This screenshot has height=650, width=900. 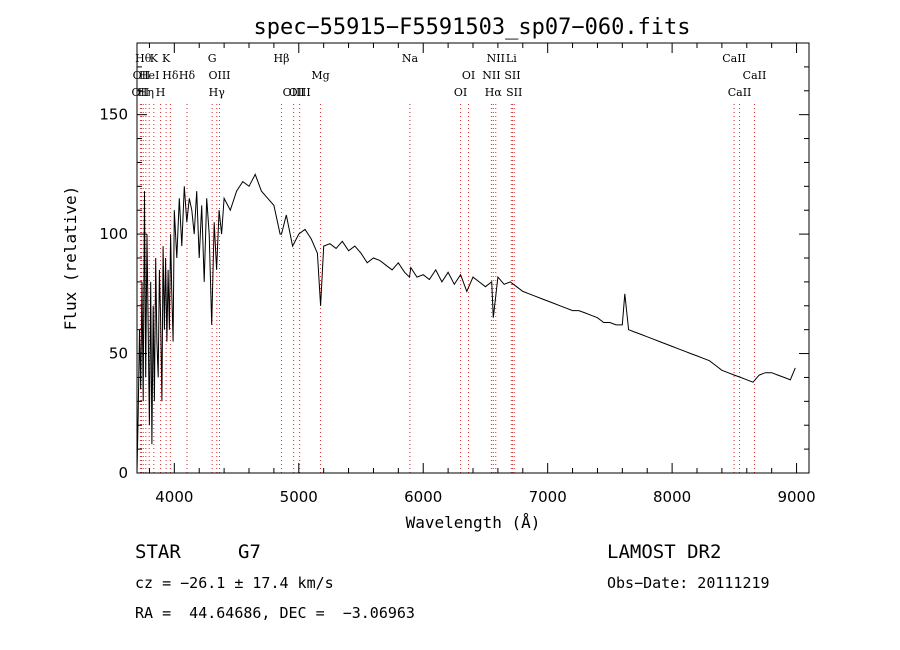 What do you see at coordinates (70, 258) in the screenshot?
I see `y-axis-label: Flux (relative)` at bounding box center [70, 258].